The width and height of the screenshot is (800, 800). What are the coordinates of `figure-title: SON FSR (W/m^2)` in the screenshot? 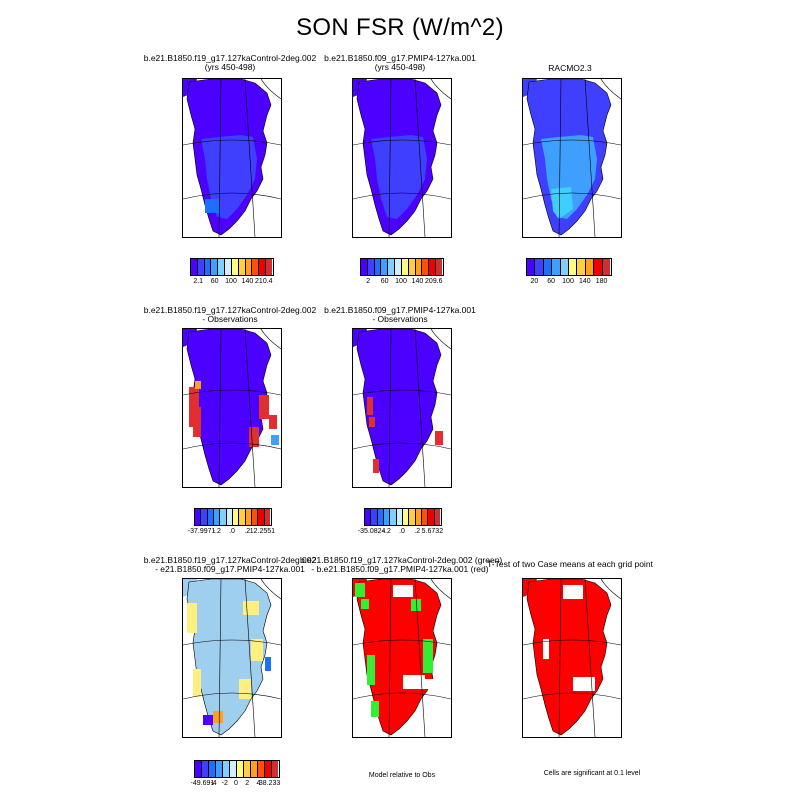 It's located at (400, 27).